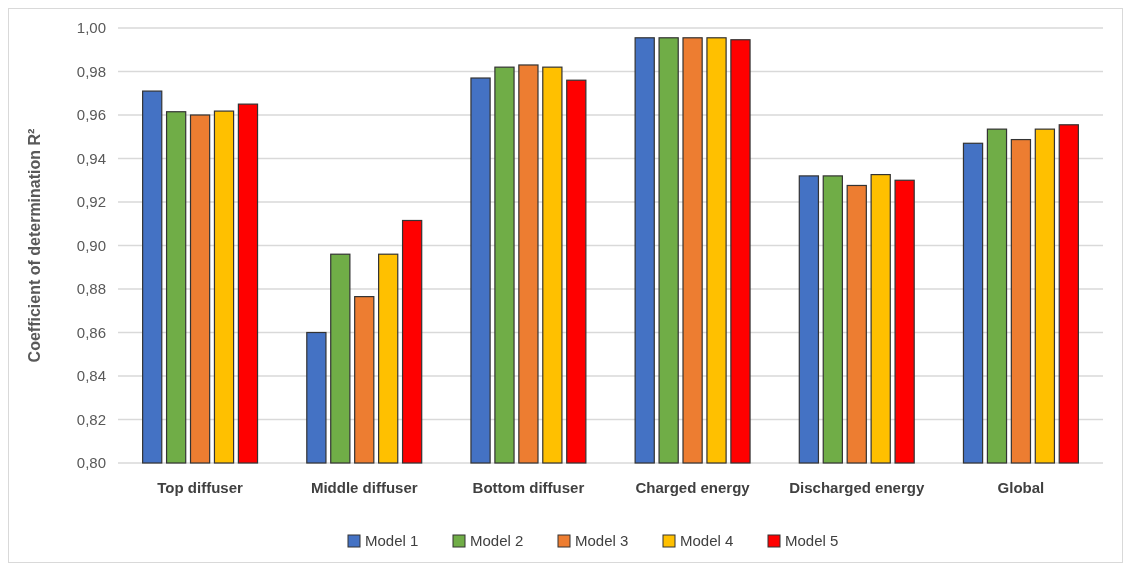 This screenshot has height=571, width=1131. What do you see at coordinates (91, 332) in the screenshot?
I see `y-tick-label: 0,86` at bounding box center [91, 332].